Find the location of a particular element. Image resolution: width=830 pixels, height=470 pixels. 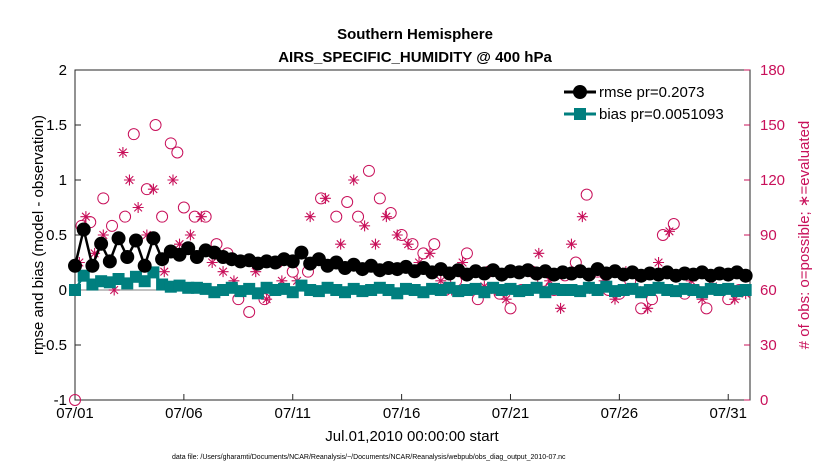

x-tick-label: 07/26 is located at coordinates (620, 413).